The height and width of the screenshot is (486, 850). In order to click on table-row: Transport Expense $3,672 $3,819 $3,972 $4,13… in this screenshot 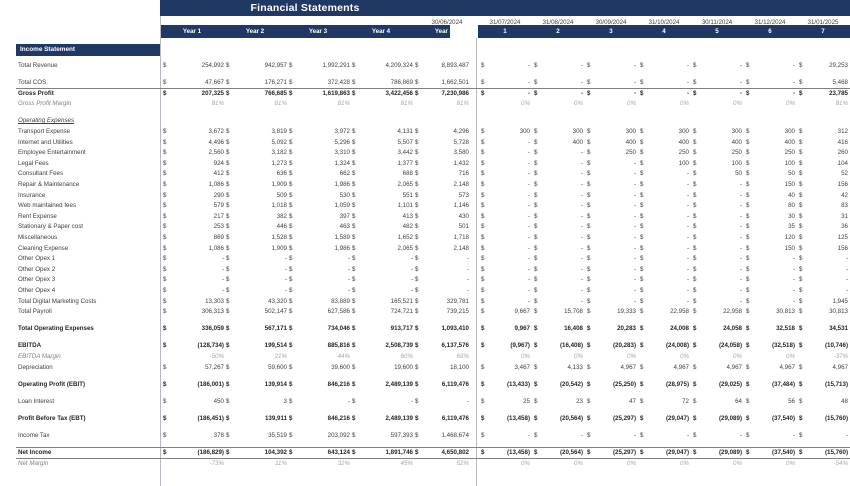, I will do `click(425, 132)`.